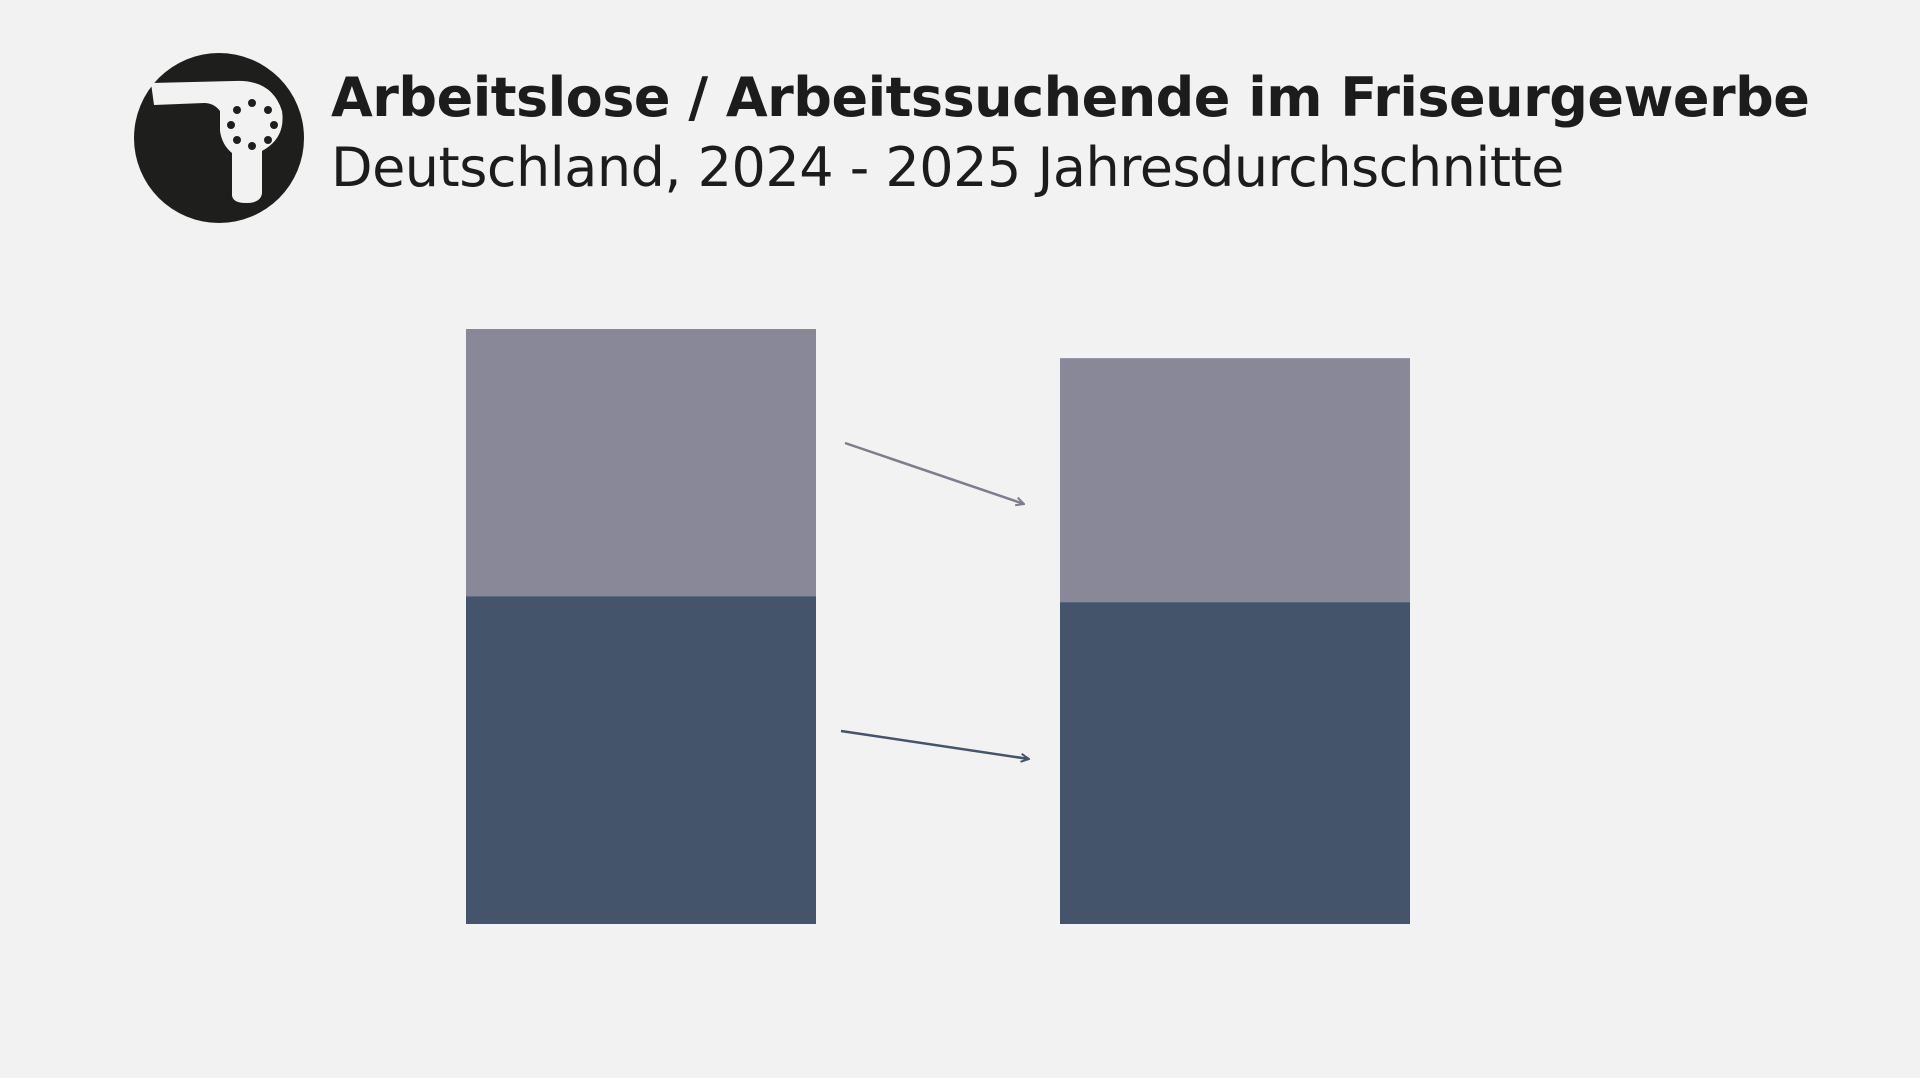 The height and width of the screenshot is (1078, 1920). Describe the element at coordinates (934, 472) in the screenshot. I see `trend-arrow-top` at that location.